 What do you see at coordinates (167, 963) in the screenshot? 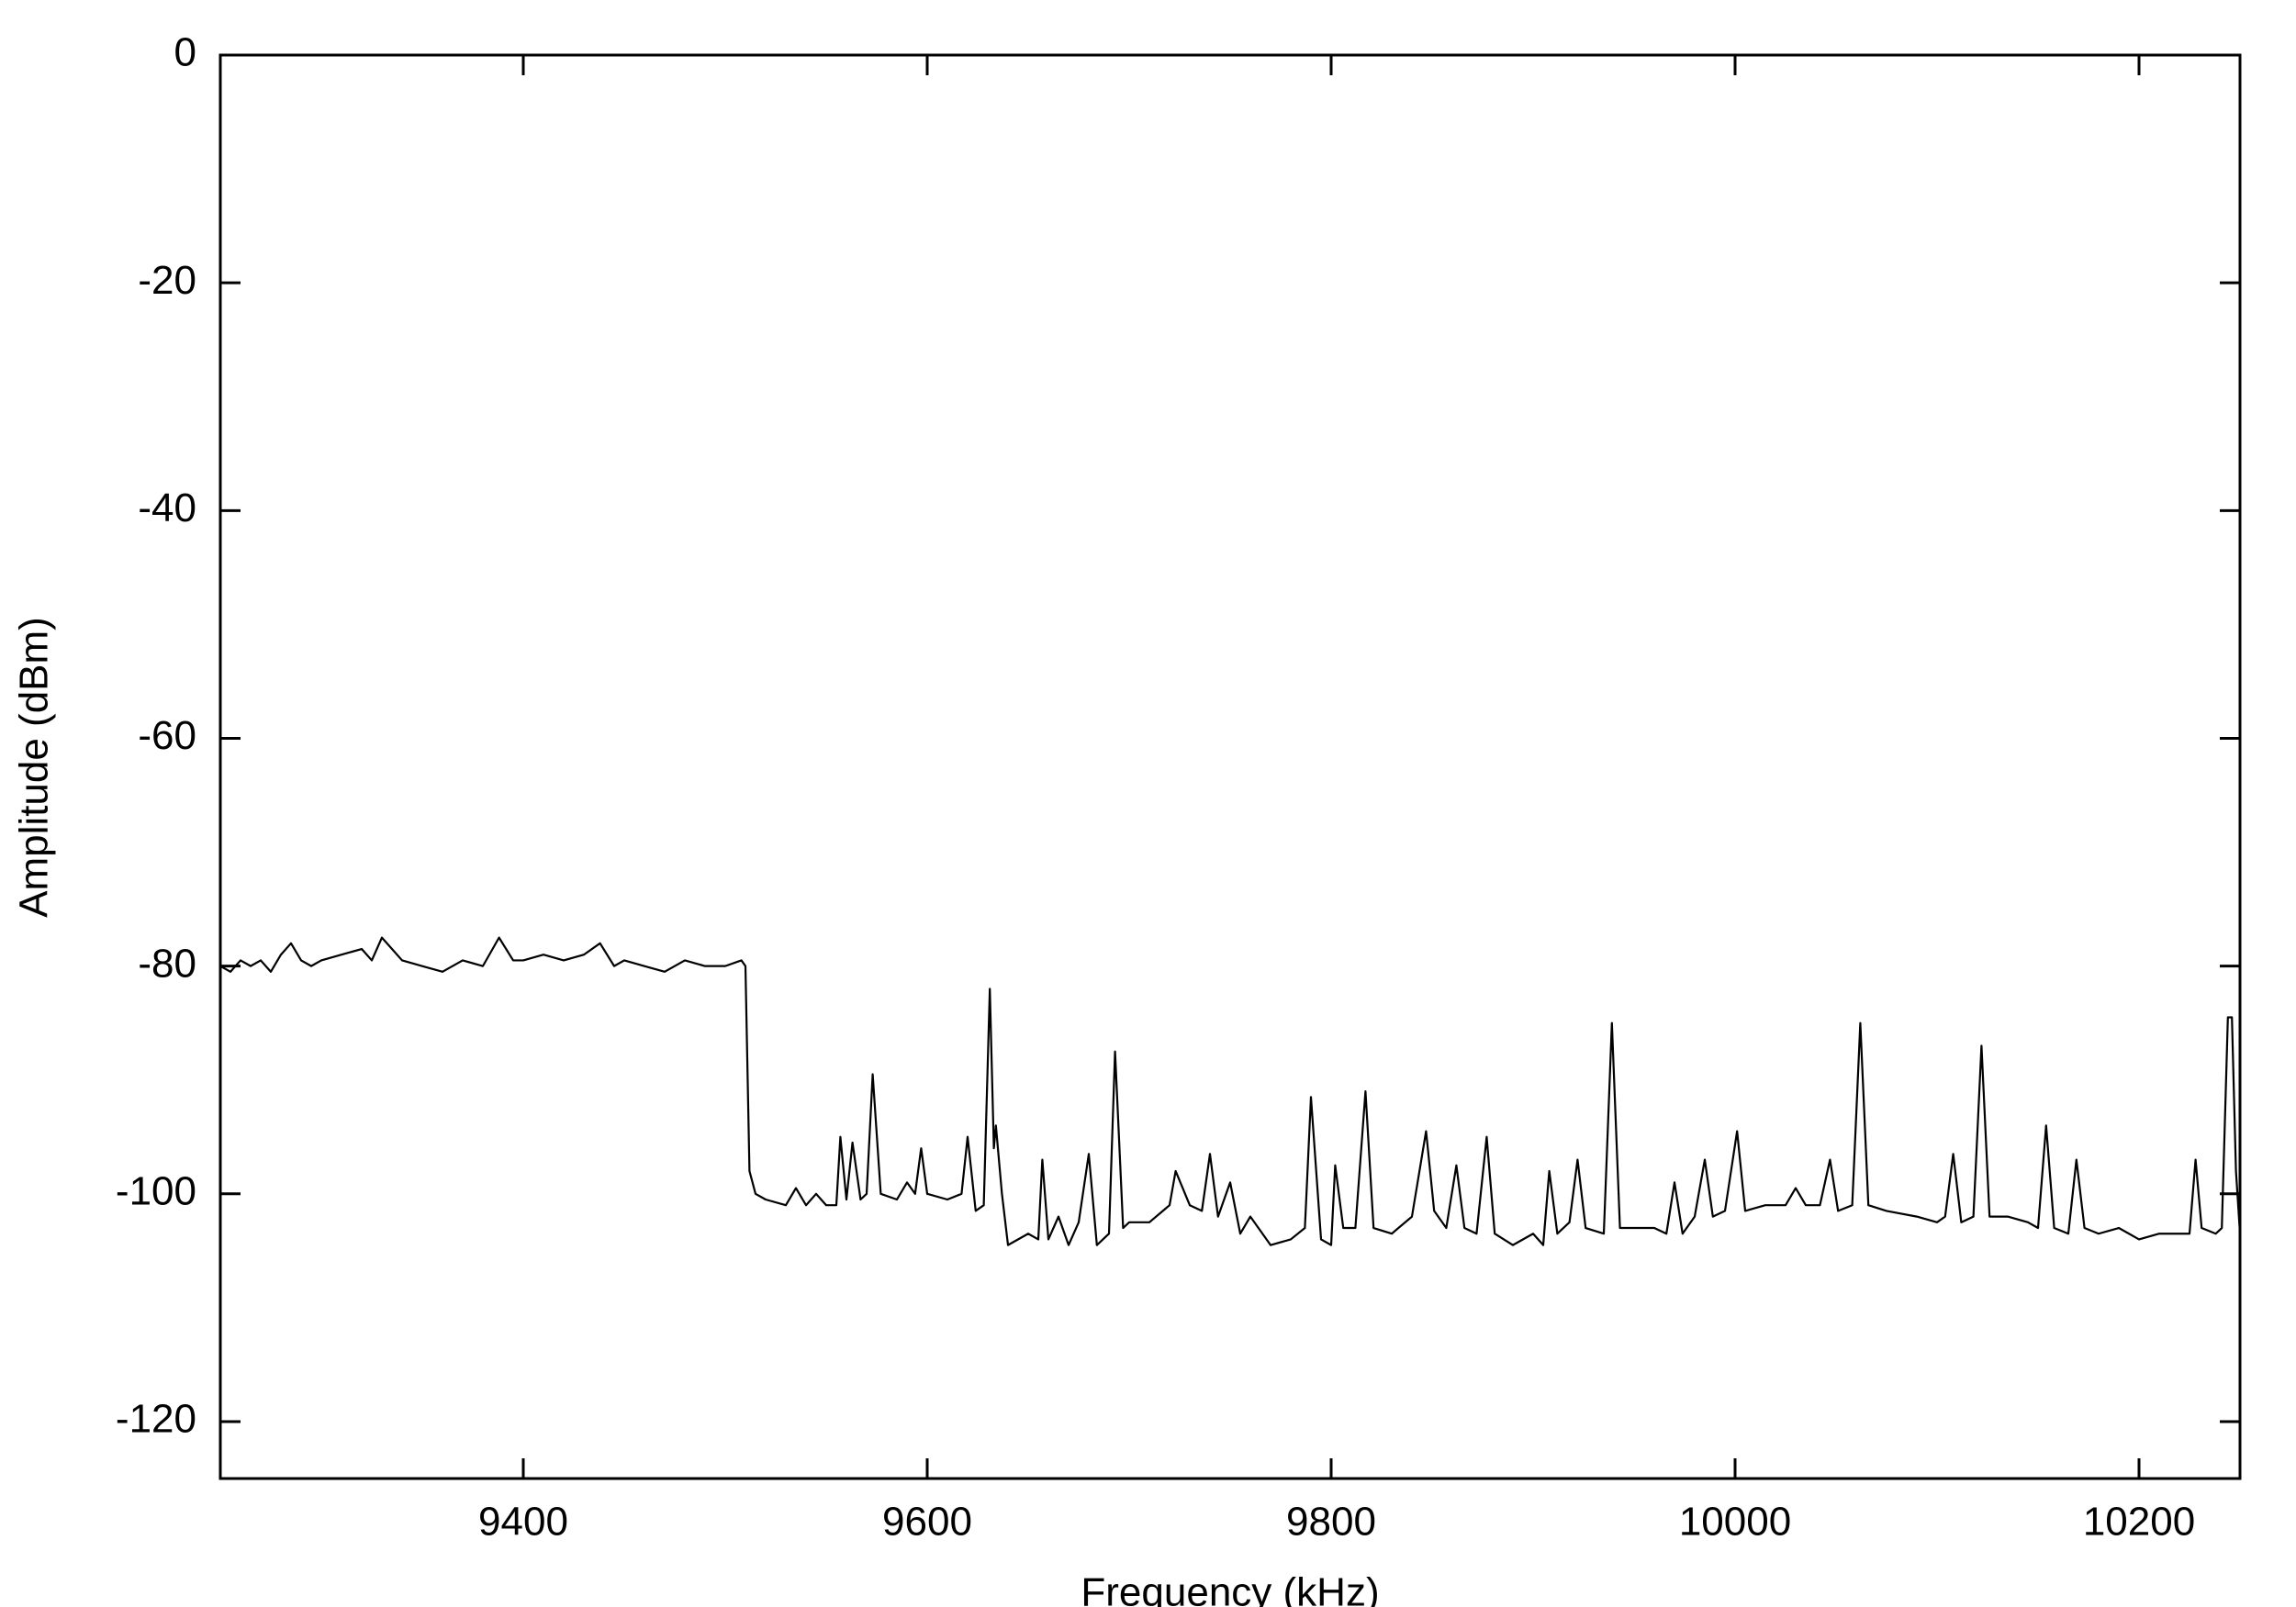
I see `y-tick-label: -80` at bounding box center [167, 963].